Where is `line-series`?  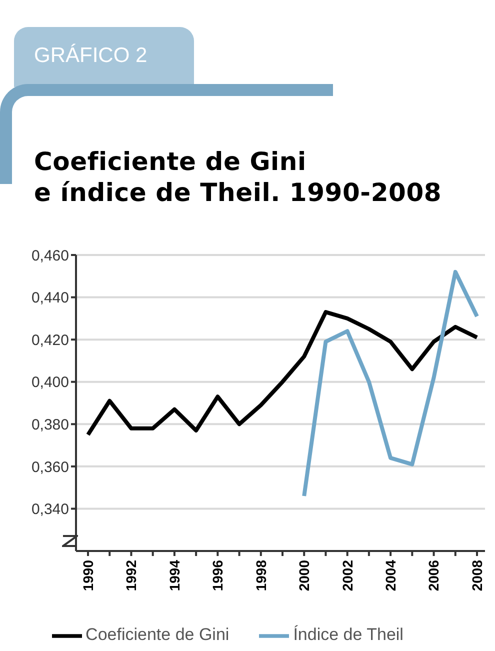
line-series is located at coordinates (390, 384).